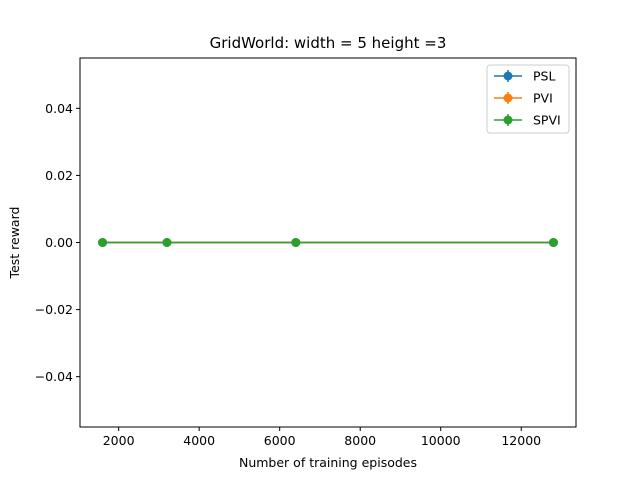  I want to click on x-tick-label: 12000, so click(521, 440).